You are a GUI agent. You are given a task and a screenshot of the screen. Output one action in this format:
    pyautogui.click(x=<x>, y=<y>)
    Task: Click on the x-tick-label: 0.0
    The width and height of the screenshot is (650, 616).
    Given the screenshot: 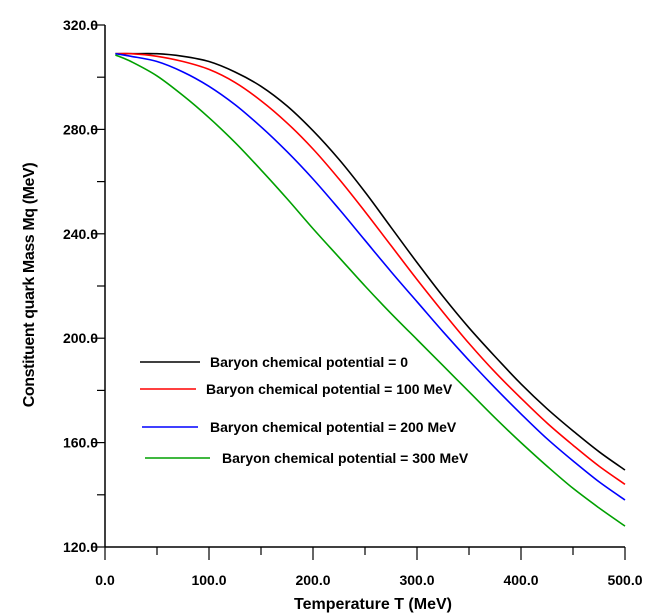 What is the action you would take?
    pyautogui.click(x=105, y=580)
    